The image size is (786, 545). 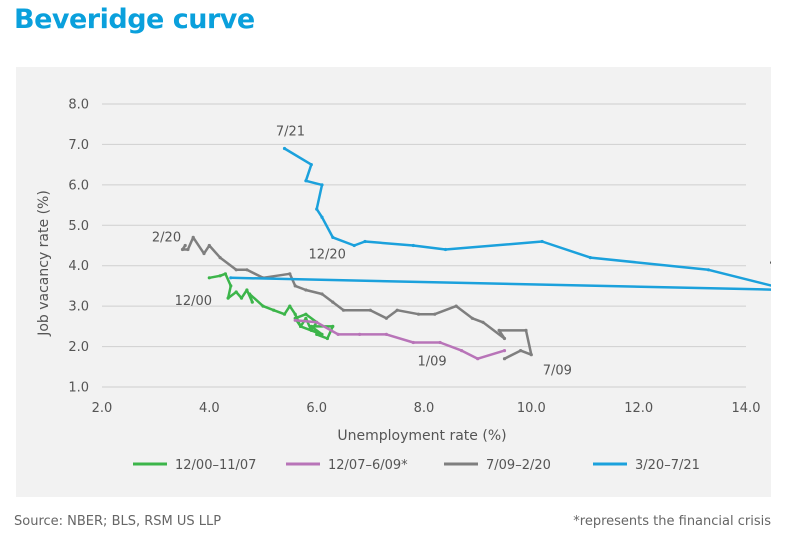 What do you see at coordinates (78, 247) in the screenshot?
I see `y-tick-labels: 1.0 2.0 3.0 4.0 5.0 6.0 7.0 8.0` at bounding box center [78, 247].